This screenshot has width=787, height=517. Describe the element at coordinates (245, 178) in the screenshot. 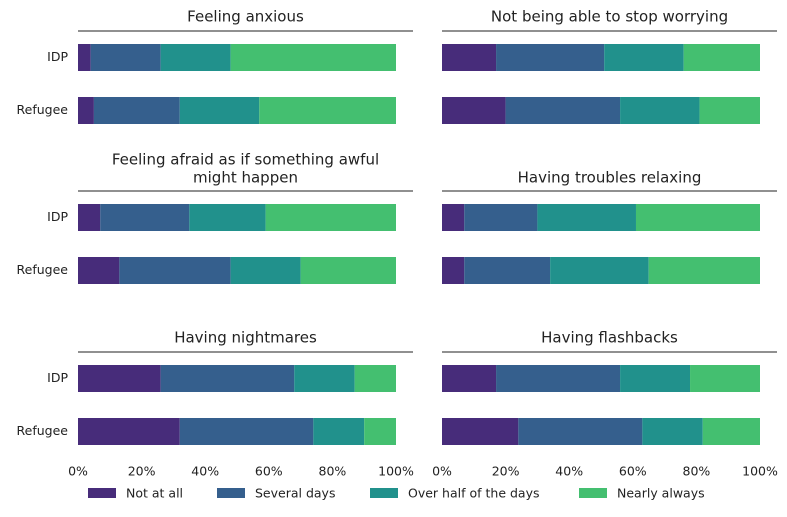

I see `panel-title: might happen` at that location.